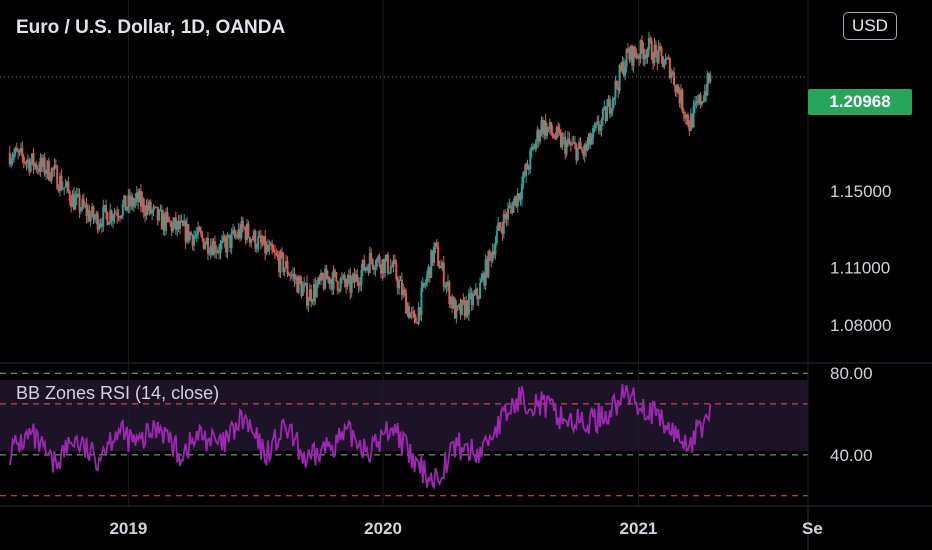 The width and height of the screenshot is (932, 550). I want to click on currency-button: USD, so click(870, 26).